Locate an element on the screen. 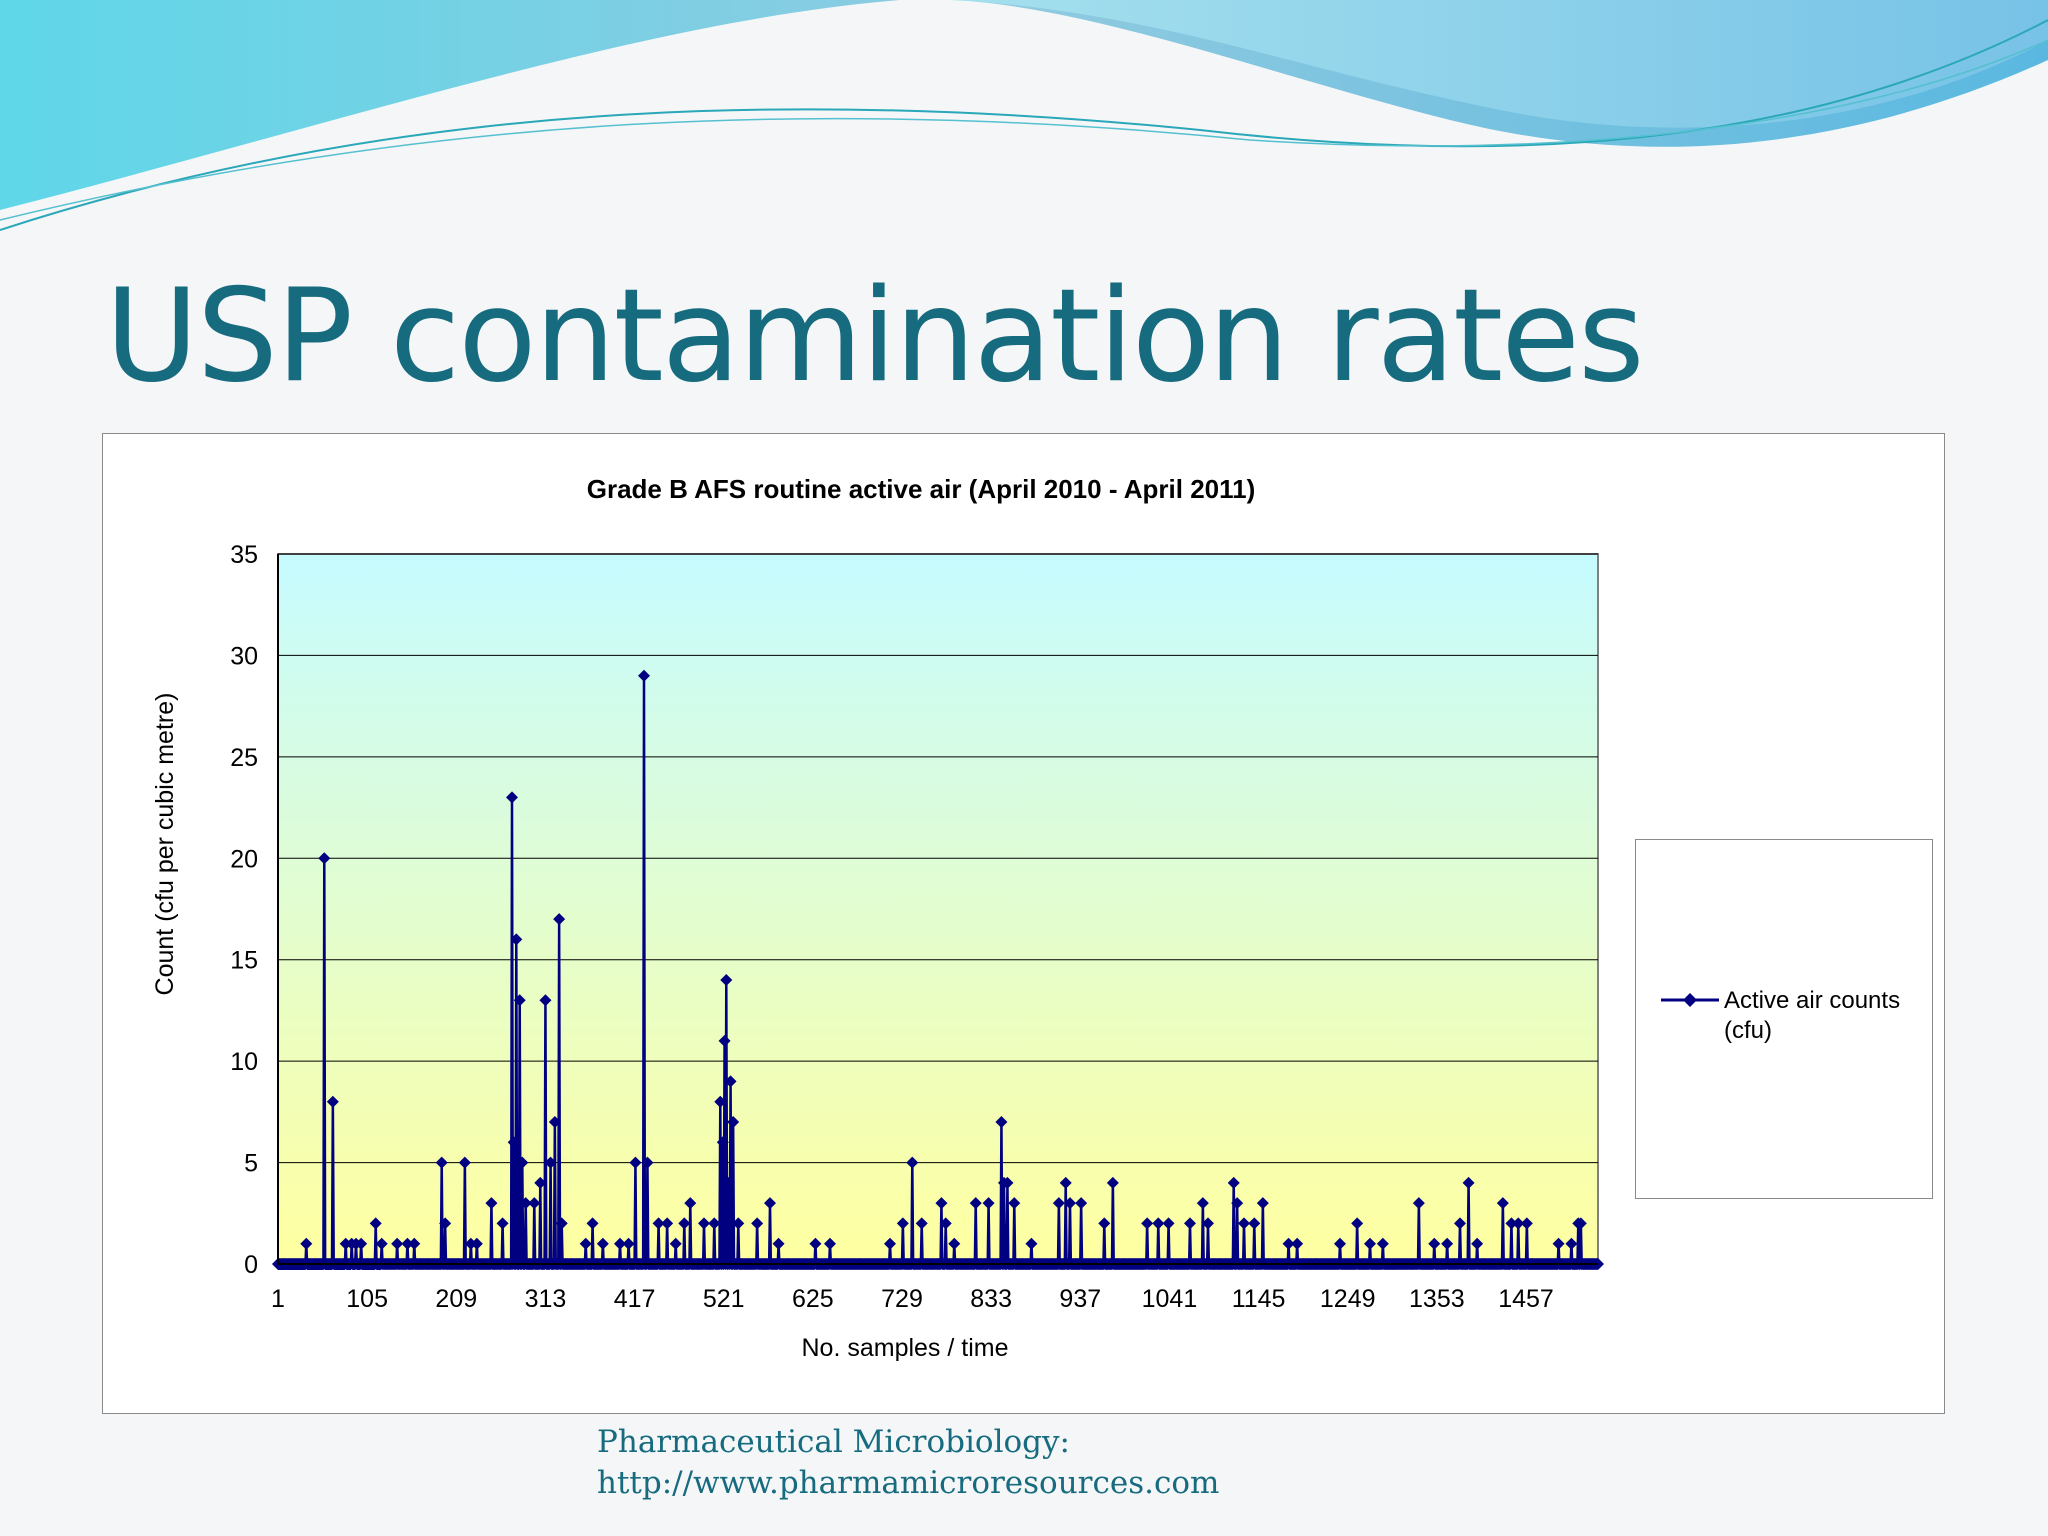  chart-legend: Active air counts (cfu) is located at coordinates (1784, 1019).